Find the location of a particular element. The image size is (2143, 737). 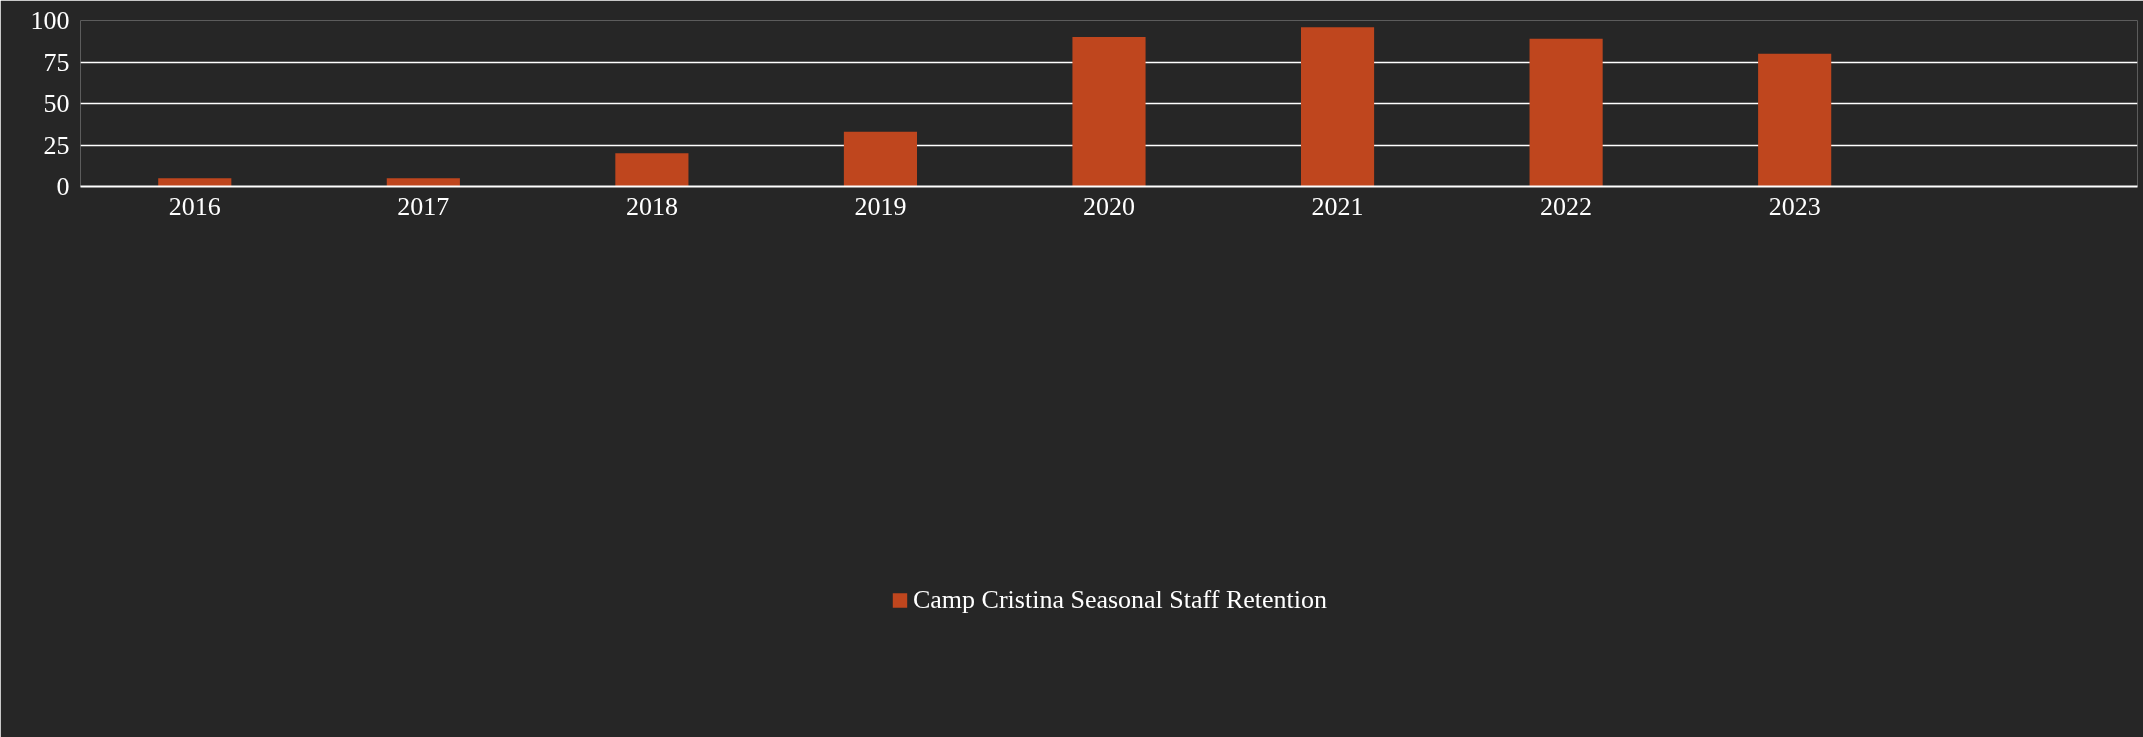

x-tick-label: 2018 is located at coordinates (651, 206).